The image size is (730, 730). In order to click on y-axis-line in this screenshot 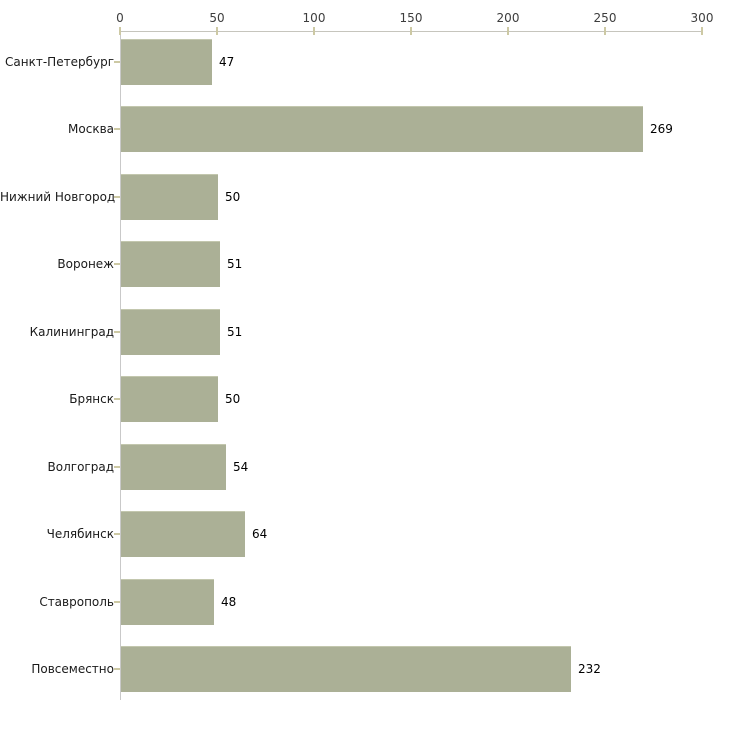, I will do `click(120, 365)`.